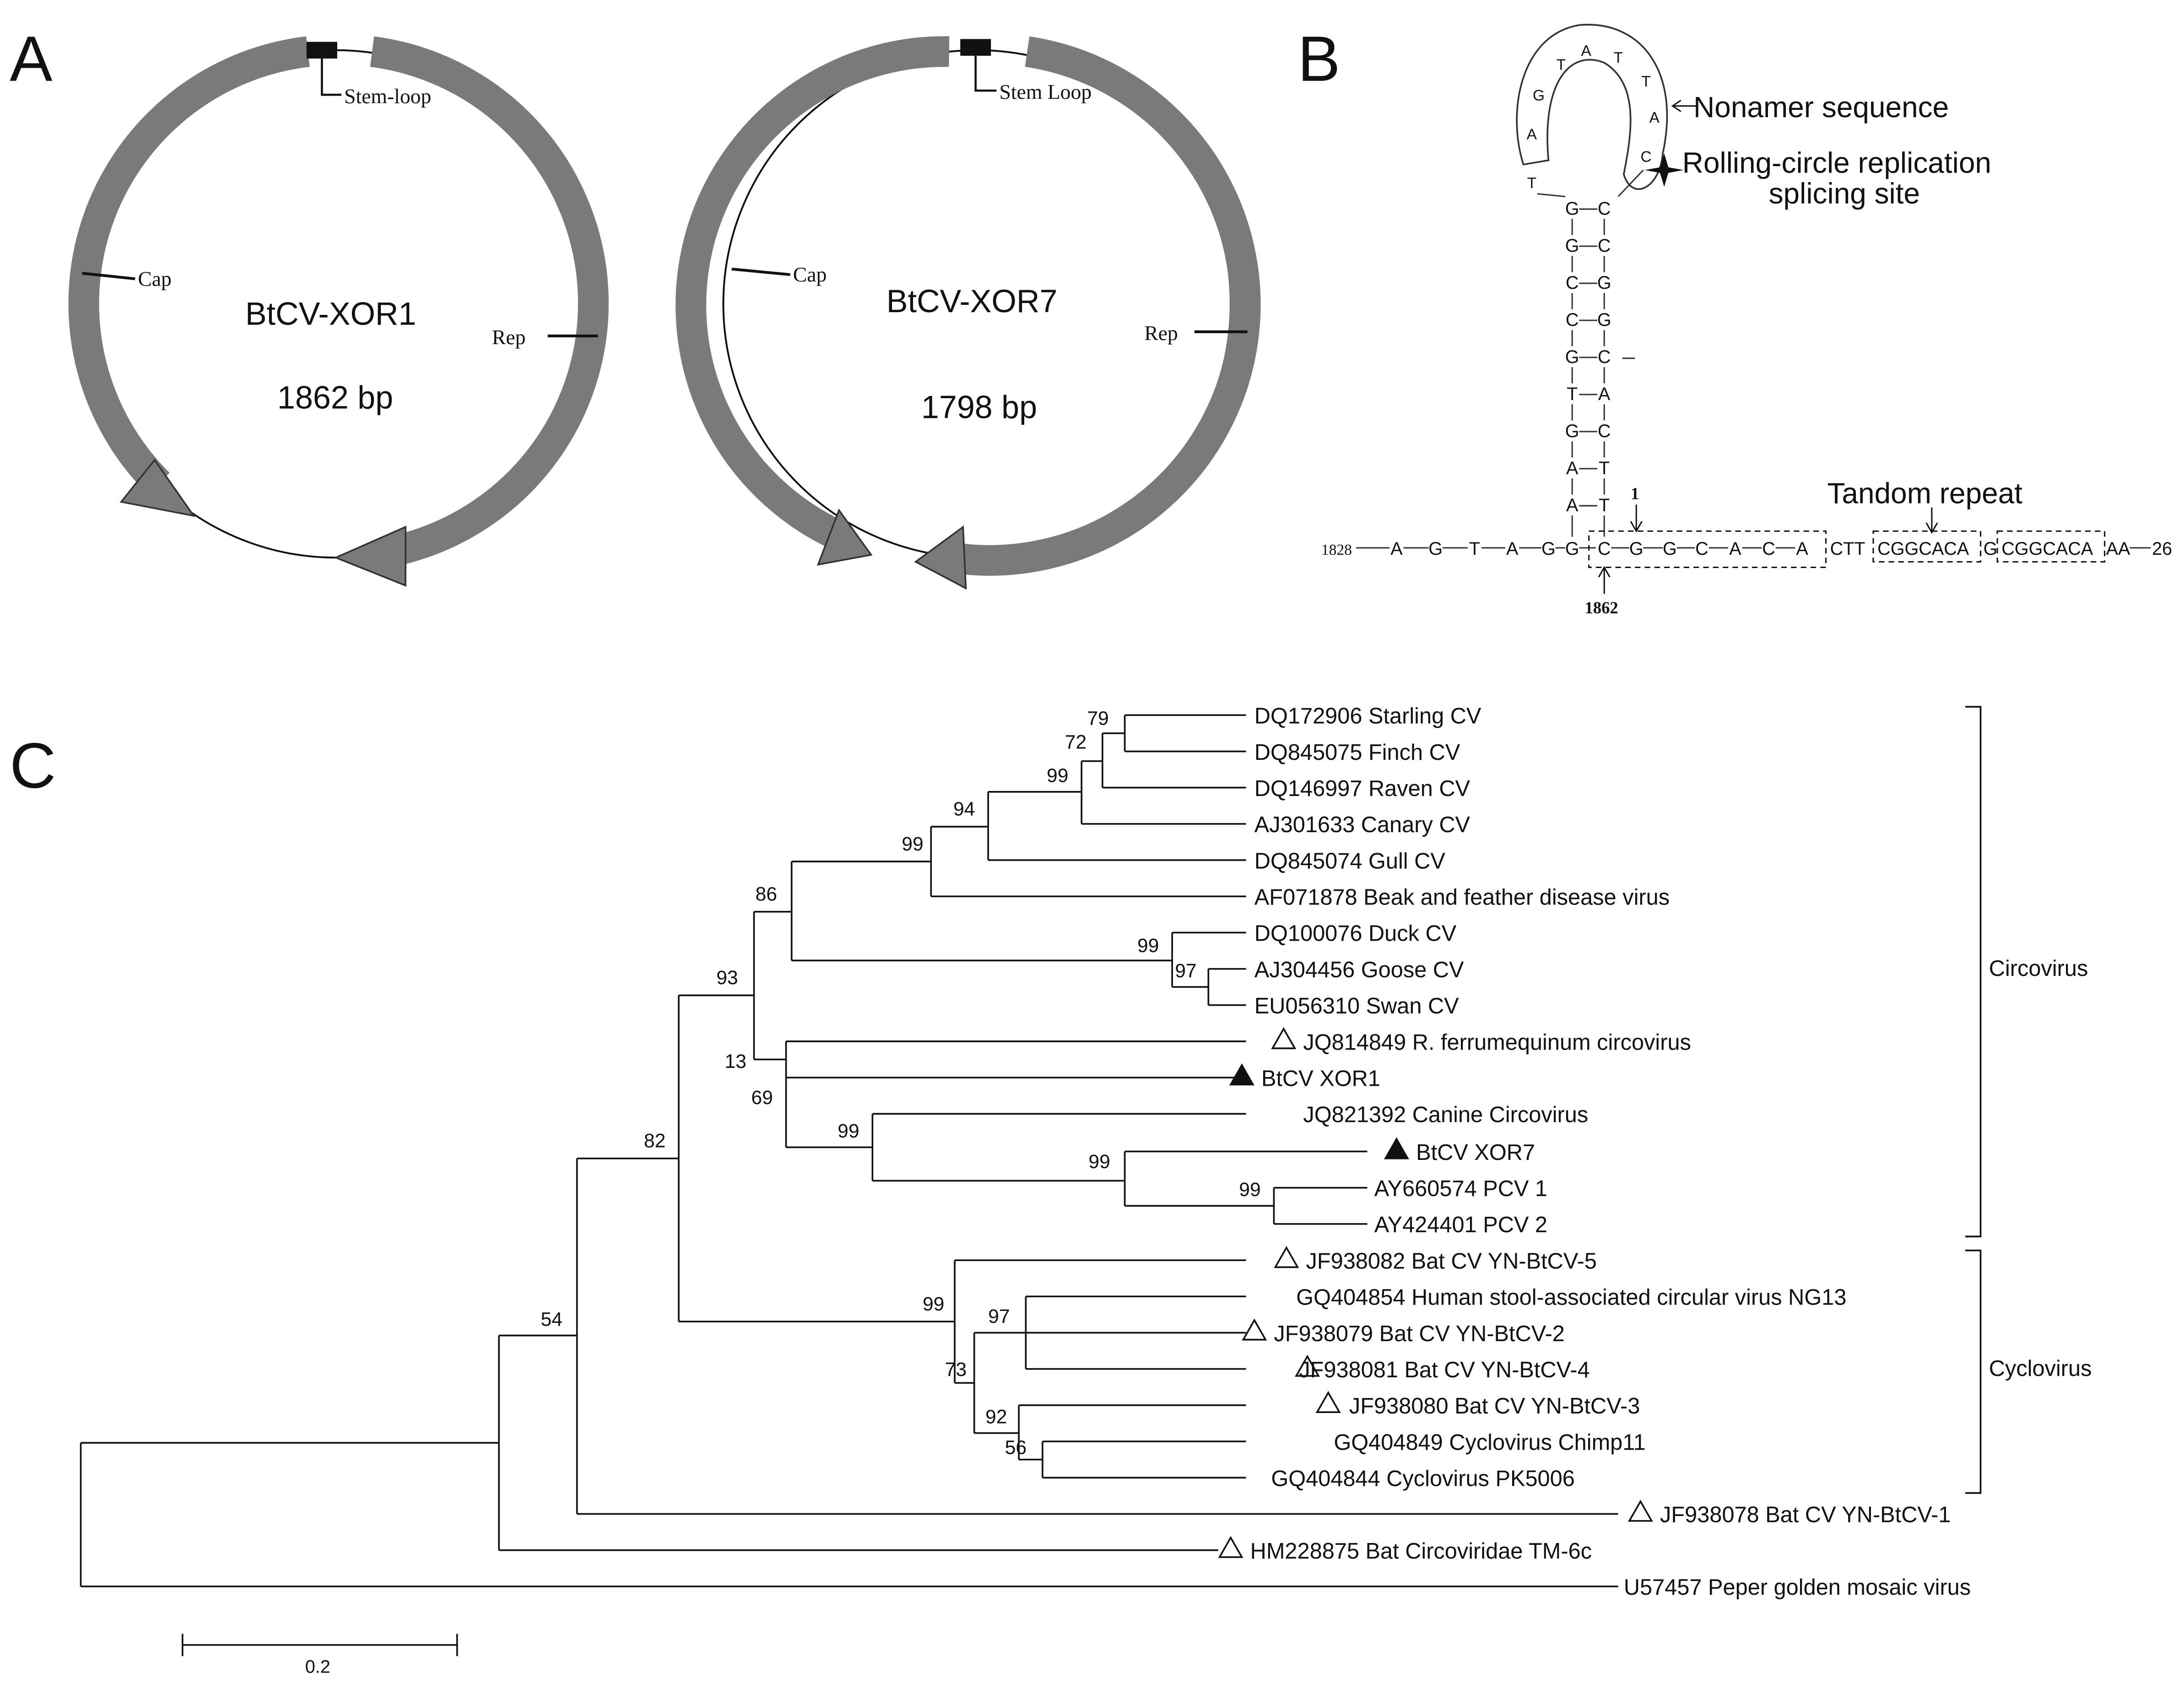 This screenshot has width=2184, height=1684. I want to click on genome-length-xor1: 1862 bp, so click(335, 397).